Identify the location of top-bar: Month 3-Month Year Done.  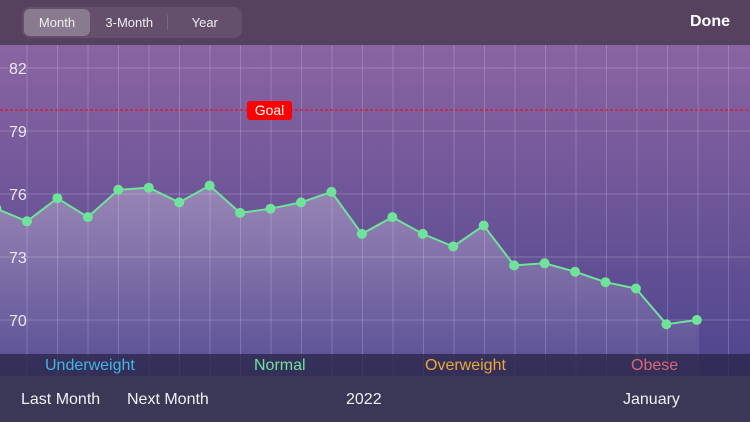
(375, 22).